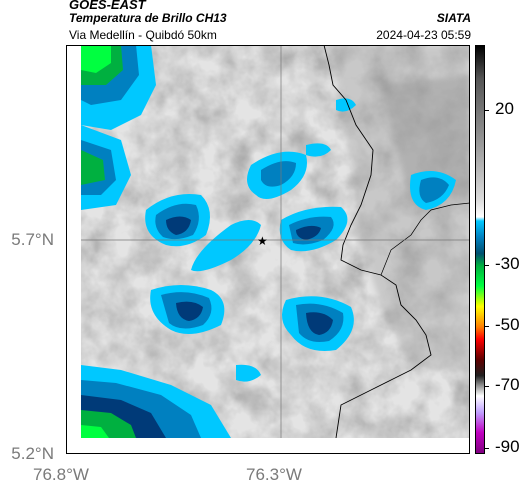  What do you see at coordinates (507, 384) in the screenshot?
I see `colorbar-label: -70` at bounding box center [507, 384].